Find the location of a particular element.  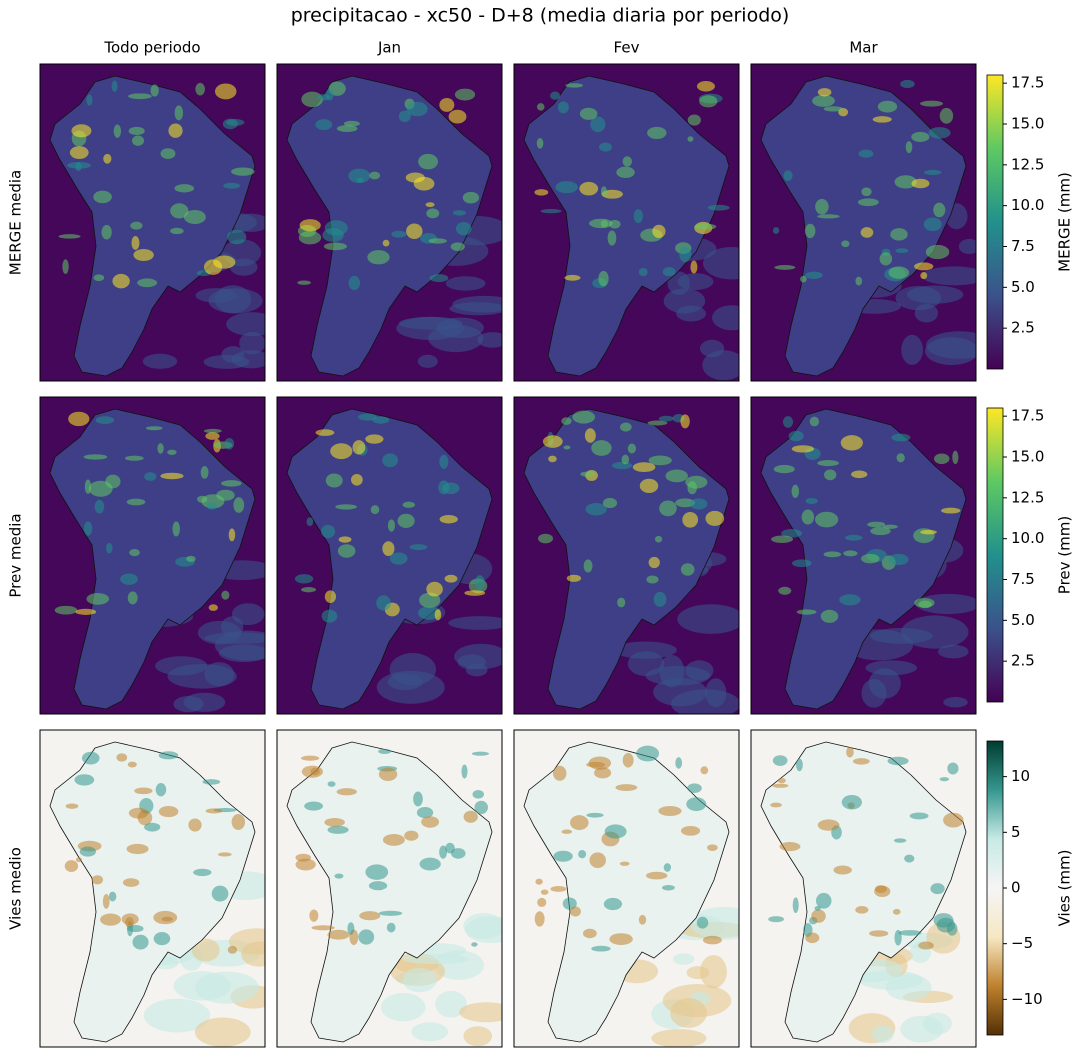

column-title: Mar is located at coordinates (863, 48).